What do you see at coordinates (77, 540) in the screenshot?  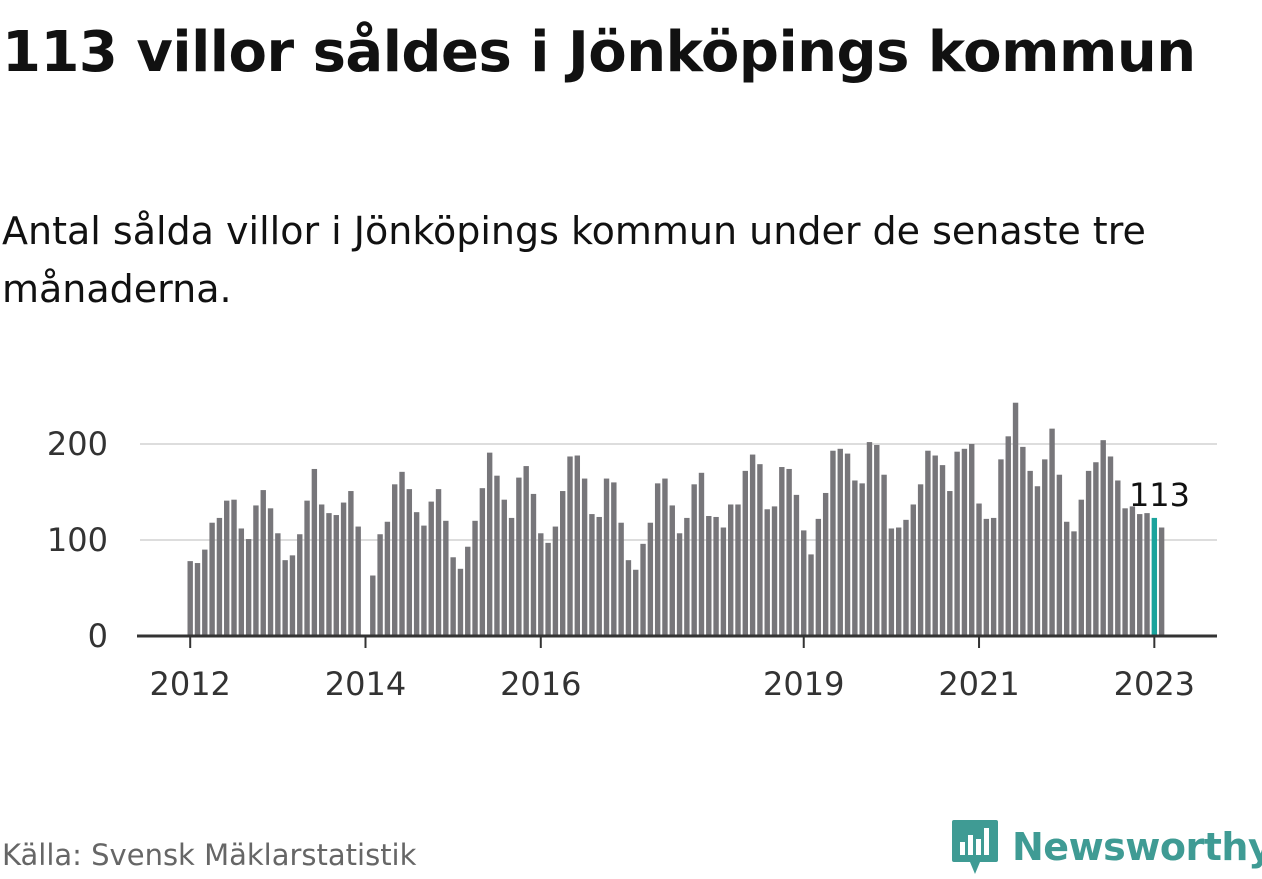 I see `y-axis-labels: 0 100 200` at bounding box center [77, 540].